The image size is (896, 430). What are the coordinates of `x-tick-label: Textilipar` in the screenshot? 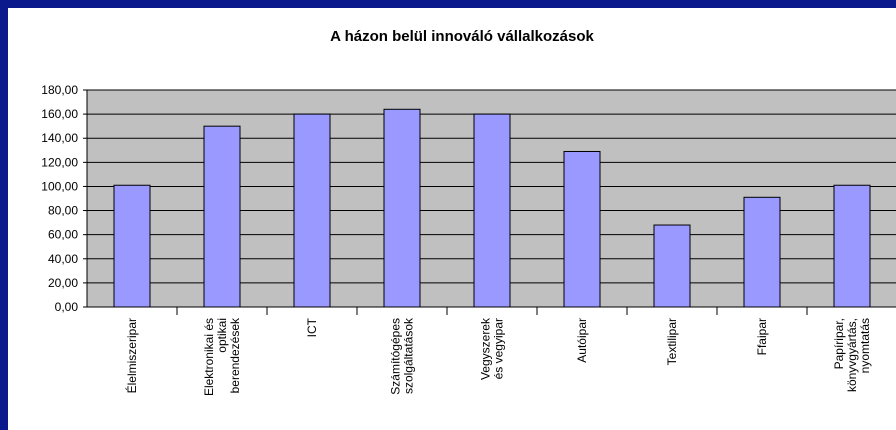 It's located at (672, 341).